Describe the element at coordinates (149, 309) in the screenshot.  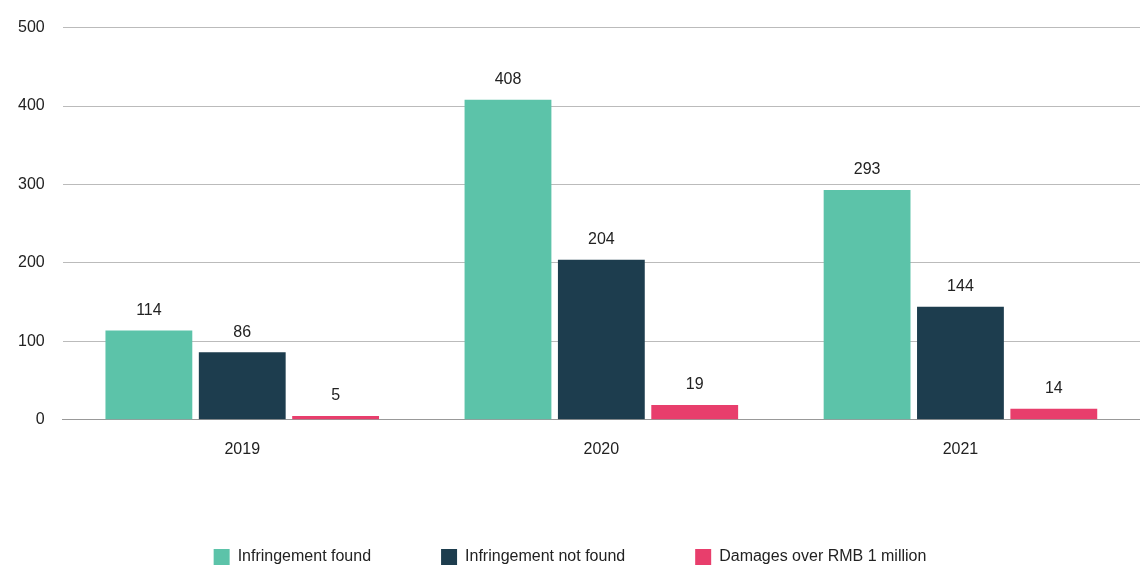
I see `data-label: 114` at that location.